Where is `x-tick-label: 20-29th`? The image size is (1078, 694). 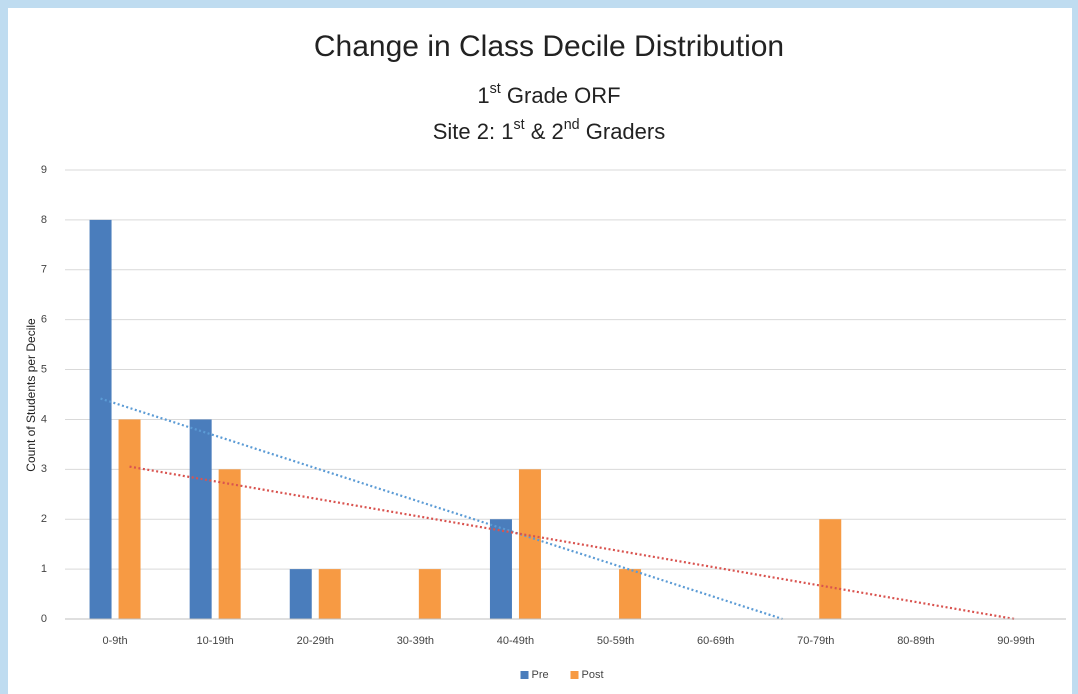 x-tick-label: 20-29th is located at coordinates (315, 641).